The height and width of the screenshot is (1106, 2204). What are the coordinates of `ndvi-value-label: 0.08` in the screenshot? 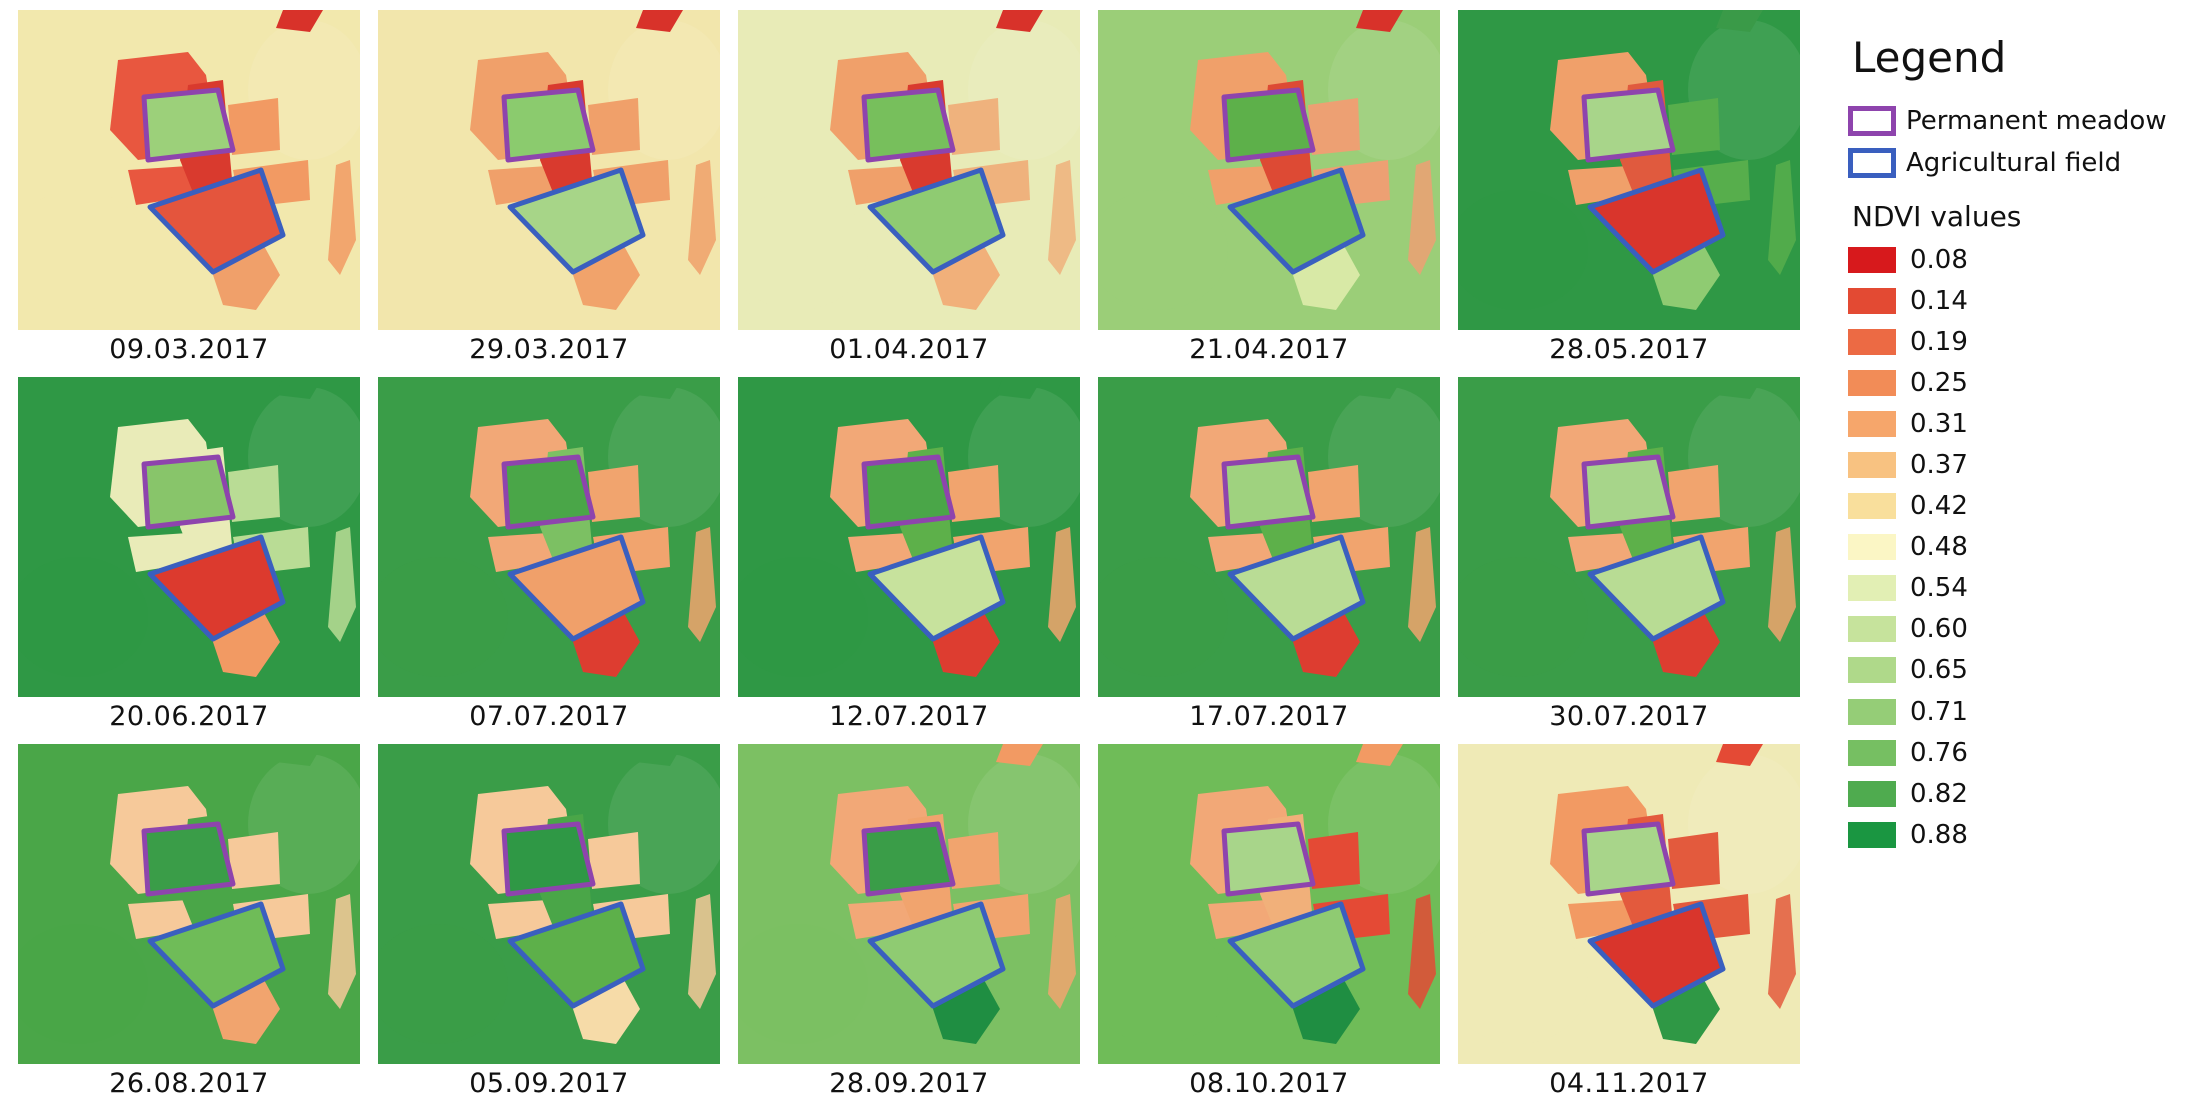 It's located at (1939, 259).